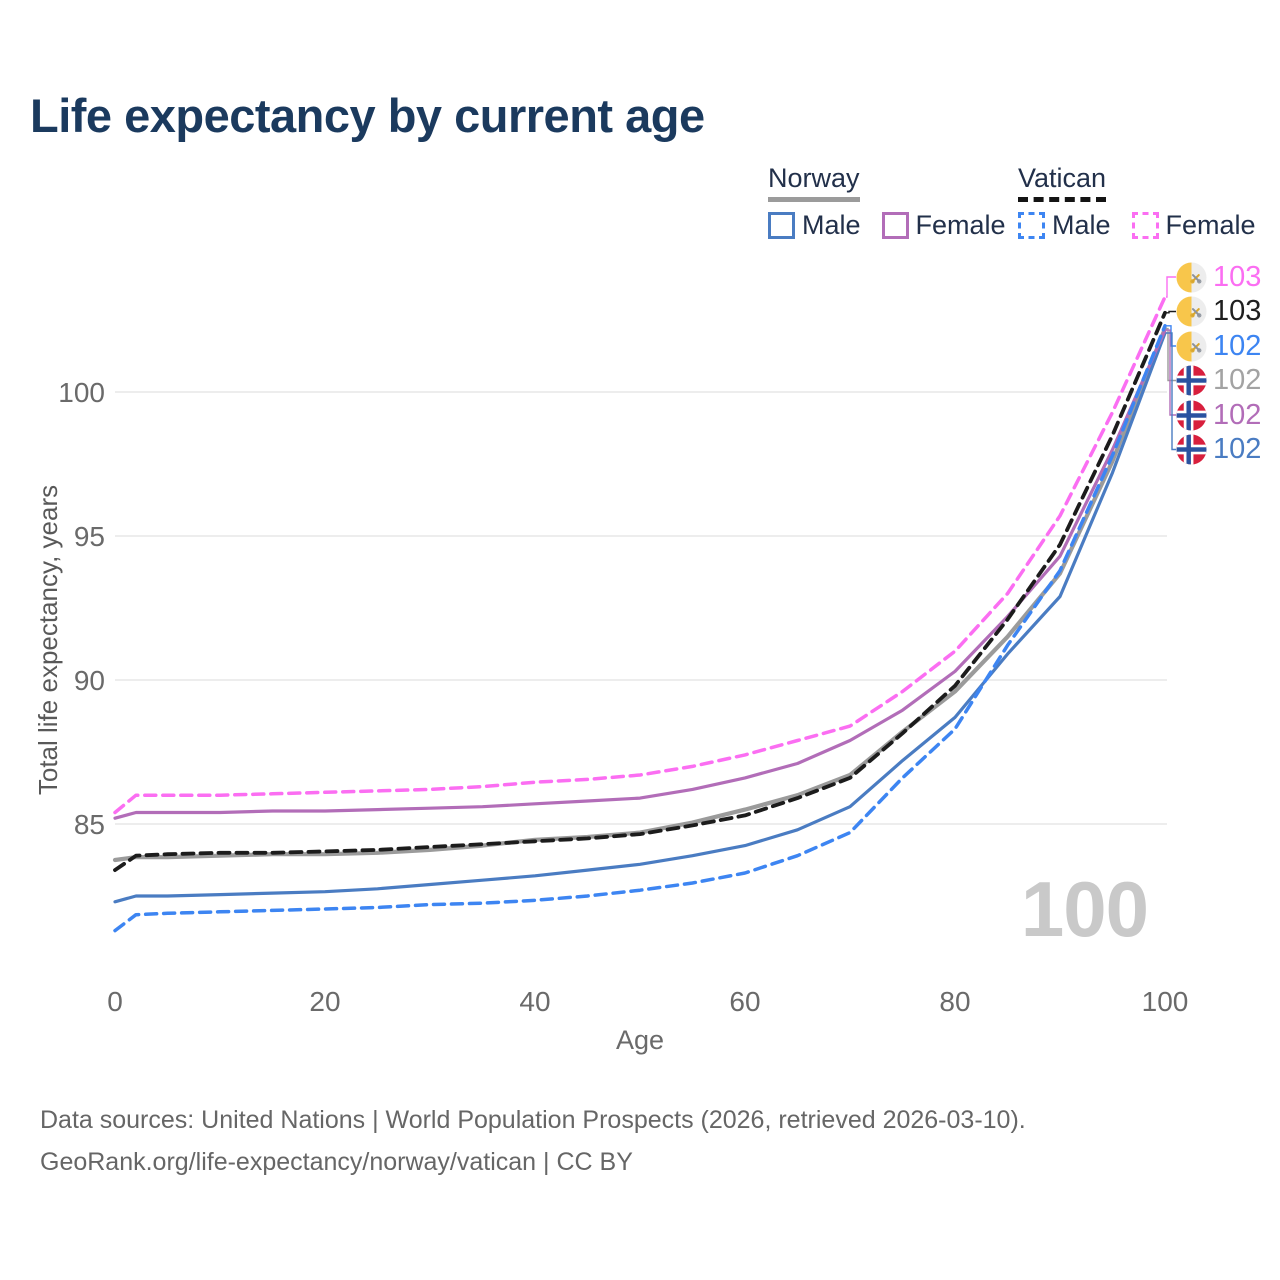  I want to click on x-tick-100: 100, so click(1165, 1001).